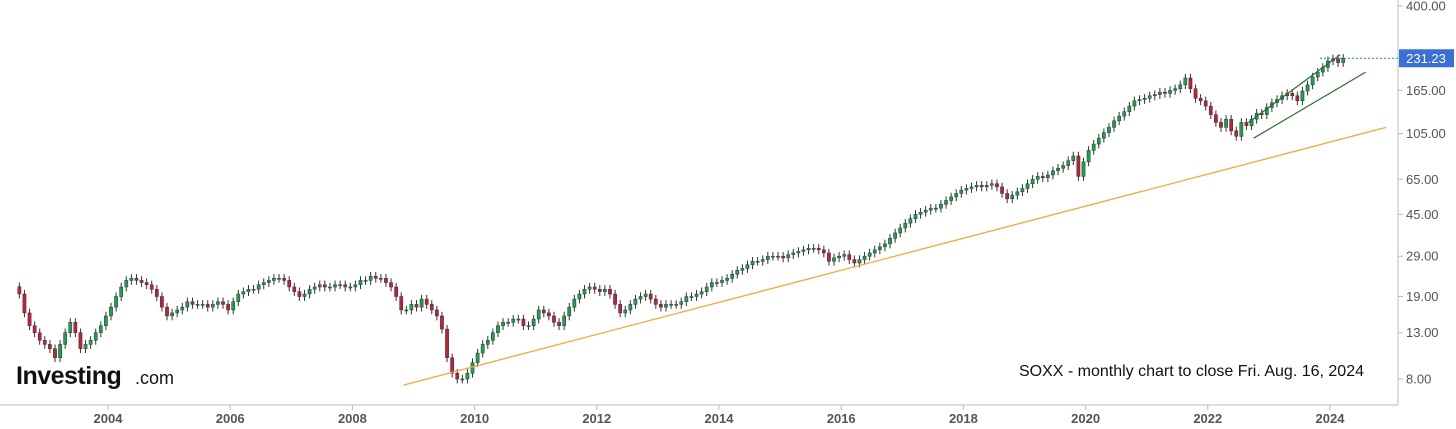 The width and height of the screenshot is (1456, 429). What do you see at coordinates (352, 418) in the screenshot?
I see `x-tick-label: 2008` at bounding box center [352, 418].